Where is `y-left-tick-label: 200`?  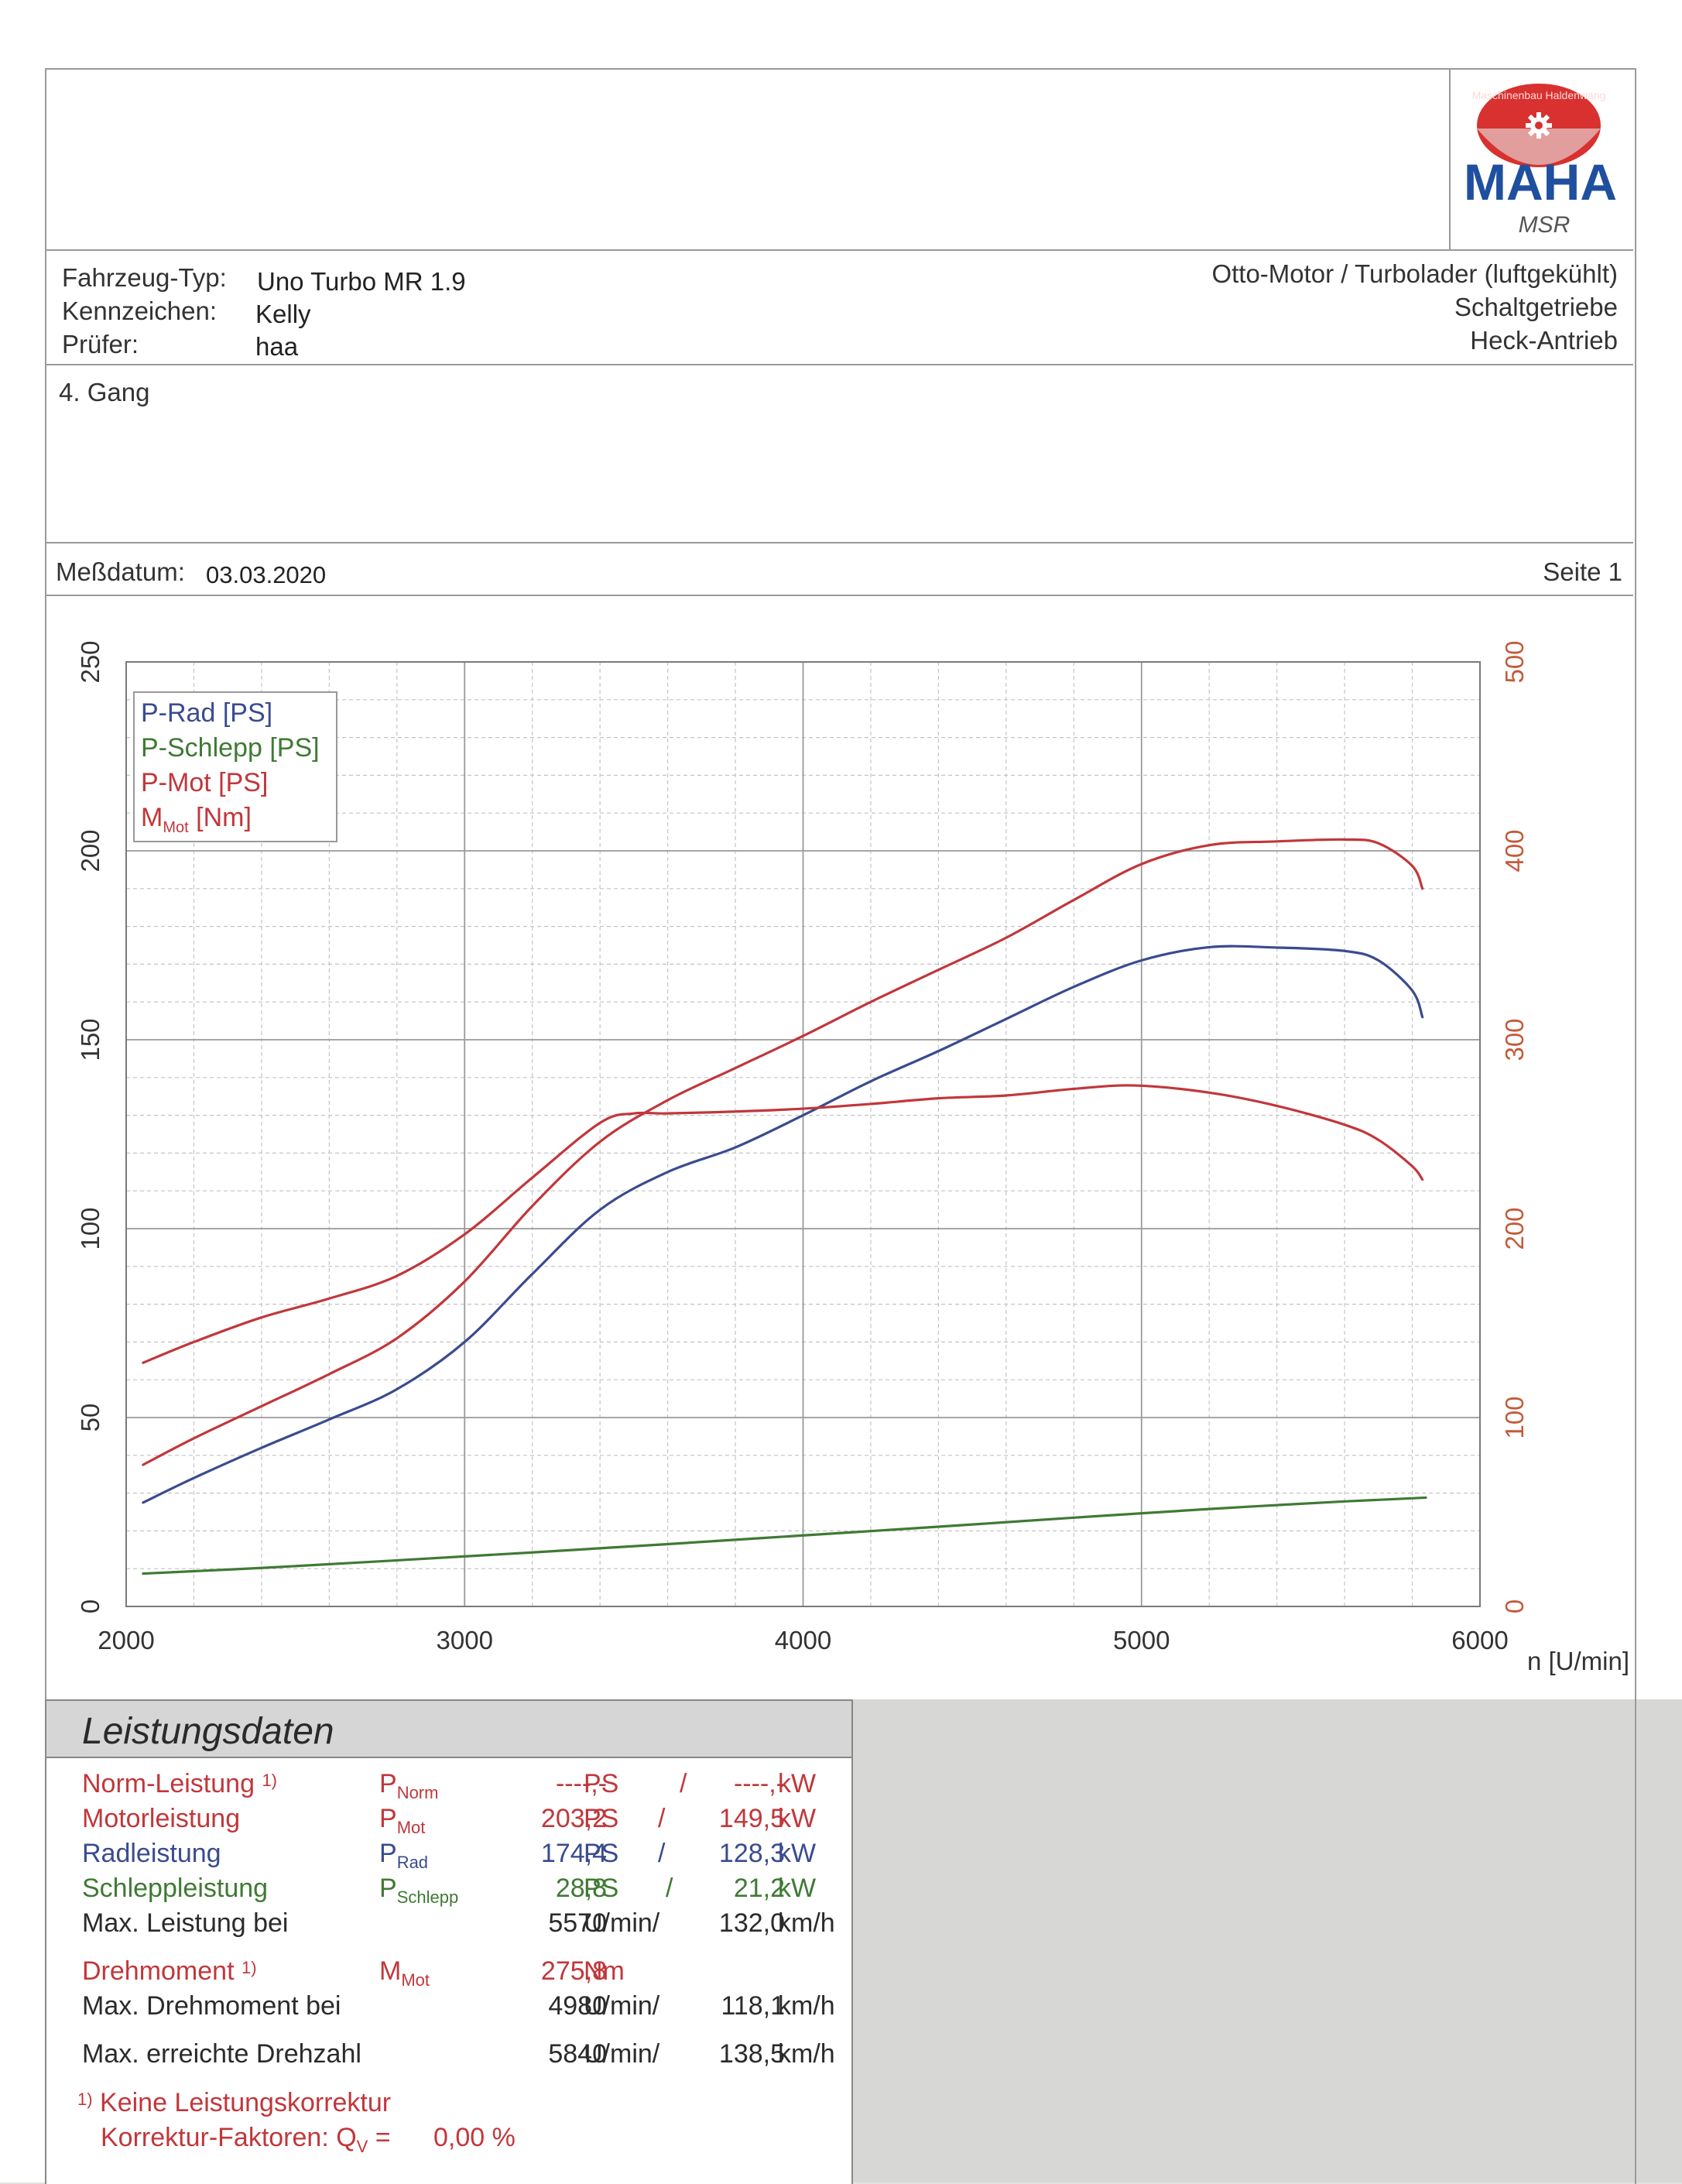
y-left-tick-label: 200 is located at coordinates (90, 850).